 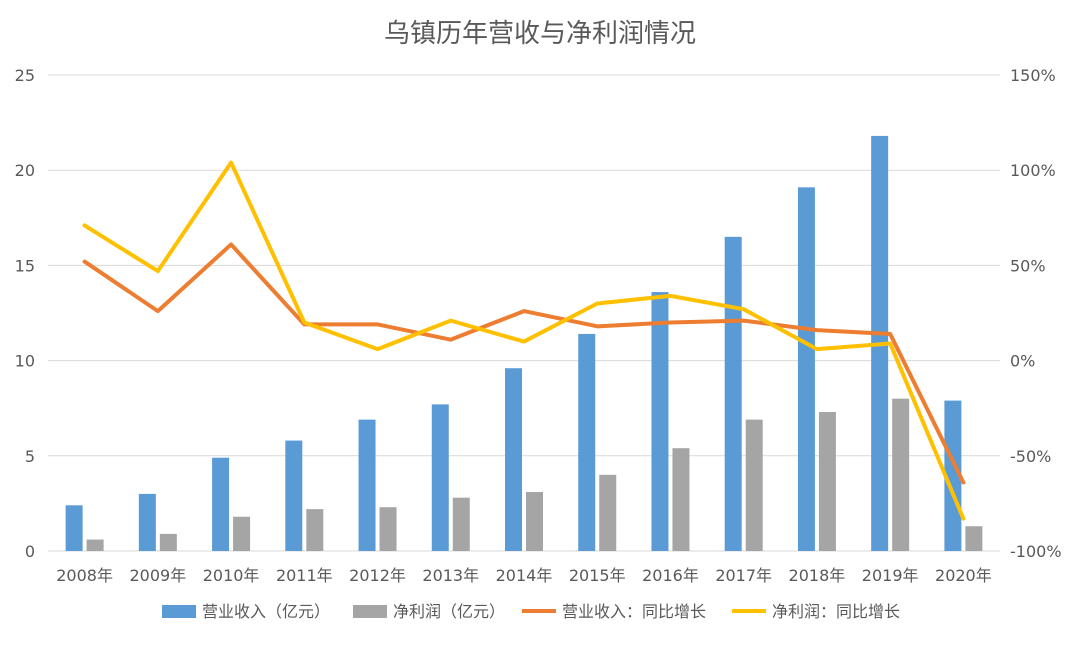 What do you see at coordinates (231, 575) in the screenshot?
I see `x-tick-label: 2010年` at bounding box center [231, 575].